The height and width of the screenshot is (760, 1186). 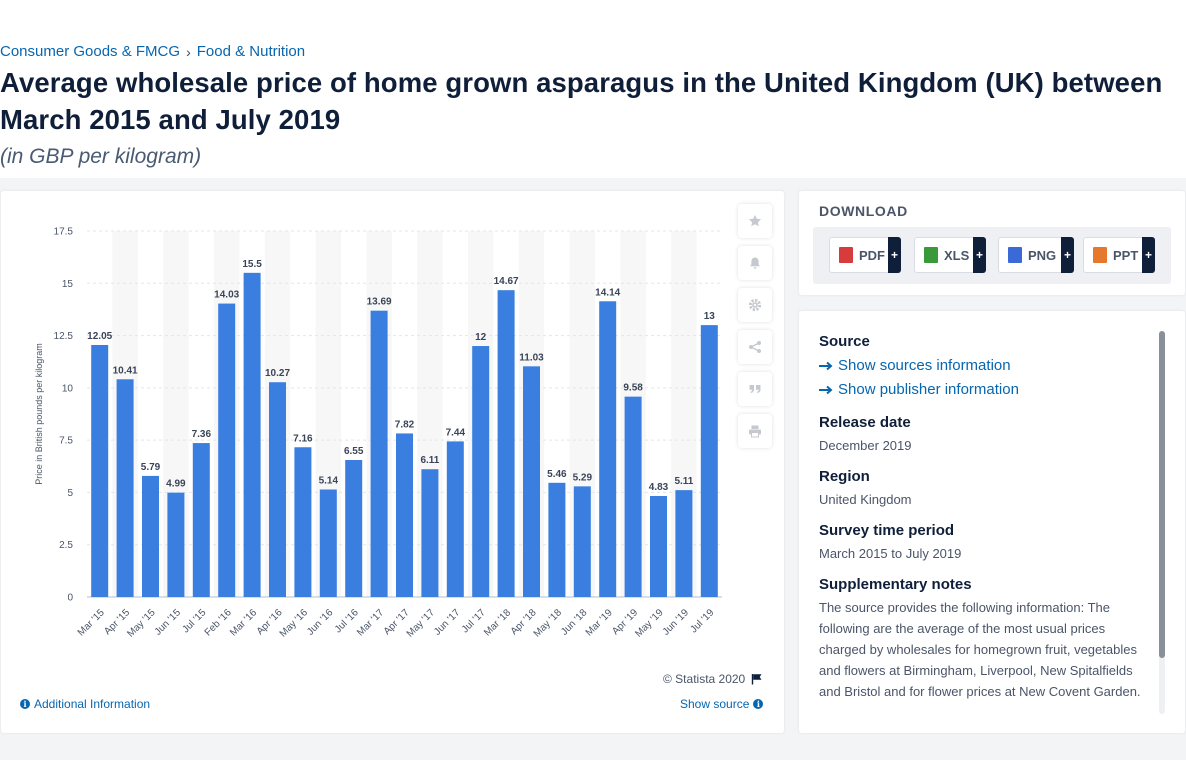 I want to click on data-label: 13.69, so click(x=379, y=302).